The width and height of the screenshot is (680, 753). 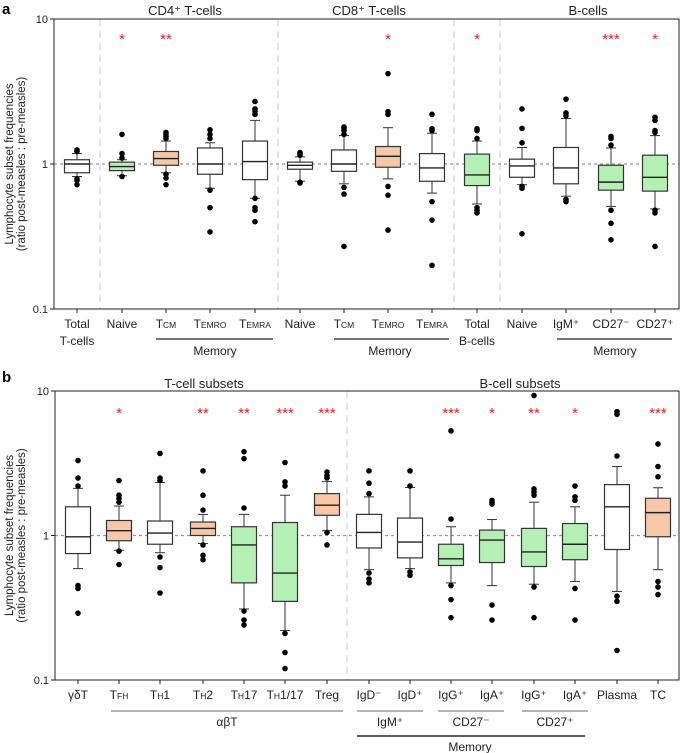 I want to click on box-6: *** Treg, so click(x=327, y=553).